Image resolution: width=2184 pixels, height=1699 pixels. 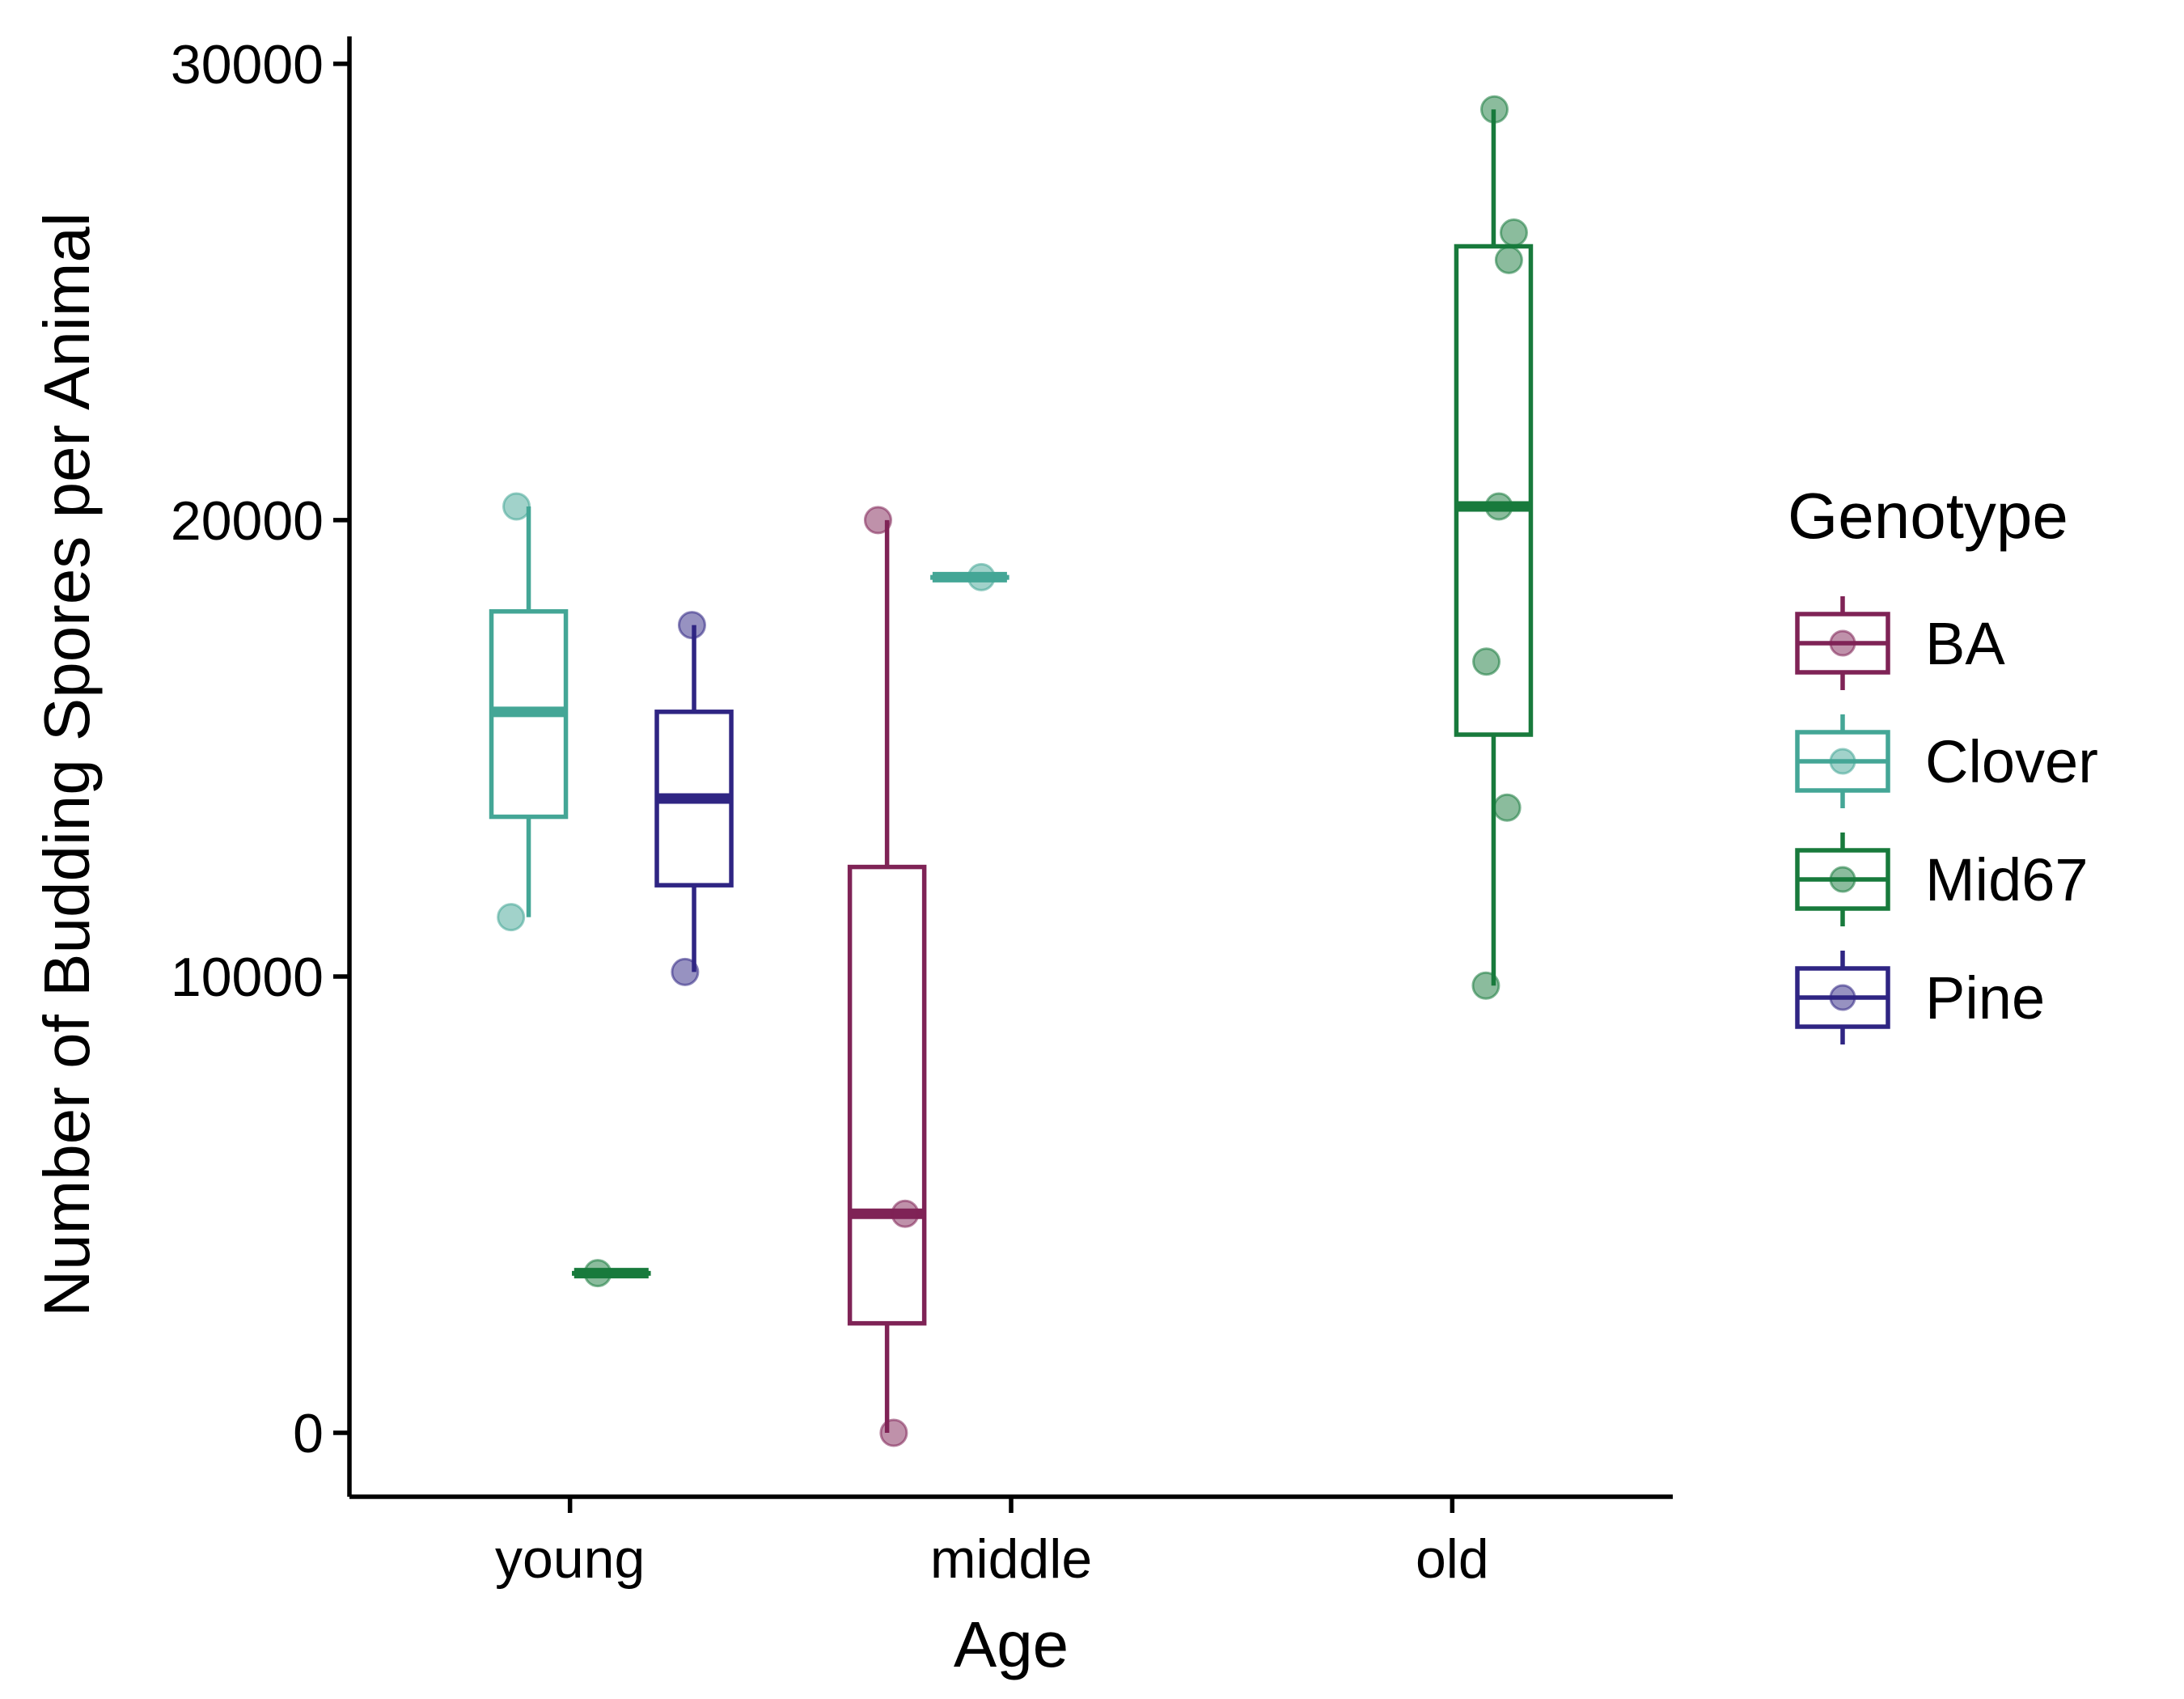 I want to click on legend-entry-ba: BA, so click(x=1900, y=643).